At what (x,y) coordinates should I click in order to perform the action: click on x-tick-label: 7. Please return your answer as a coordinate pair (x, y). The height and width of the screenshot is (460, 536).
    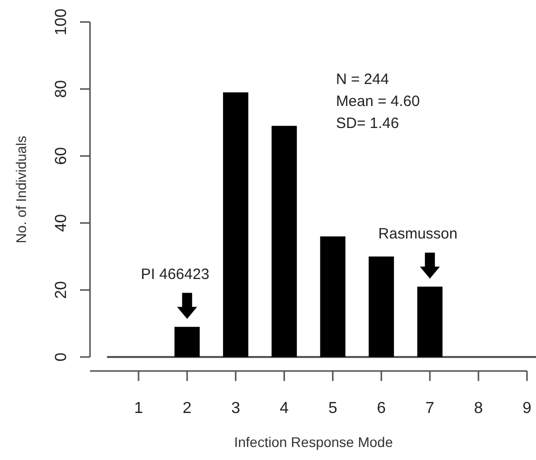
    Looking at the image, I should click on (429, 408).